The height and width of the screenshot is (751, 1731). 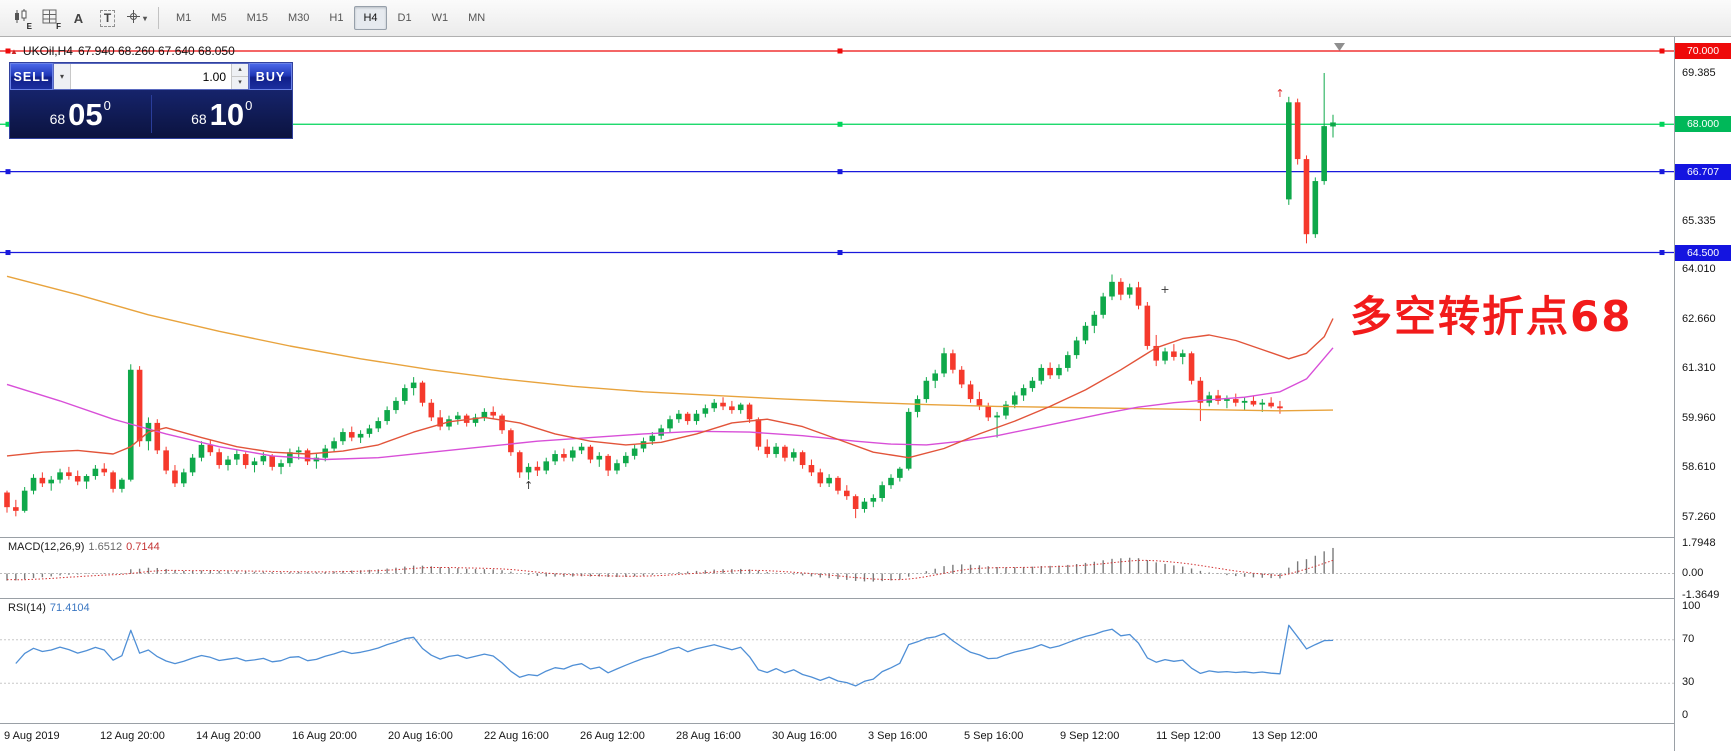 I want to click on price-tick-58-610: 58.610, so click(x=1699, y=467).